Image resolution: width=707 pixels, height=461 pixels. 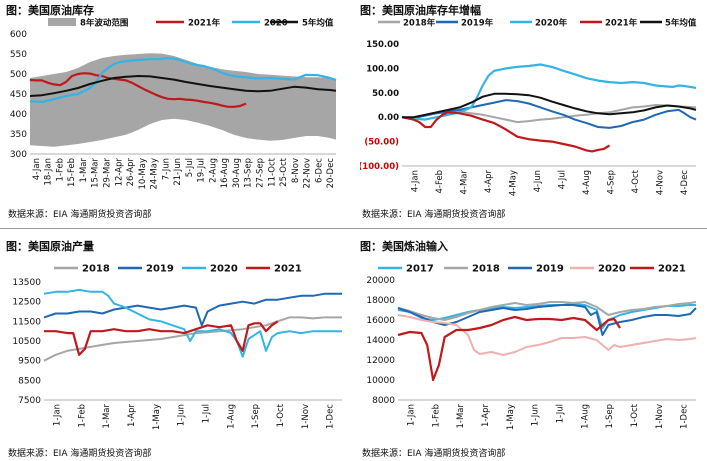 What do you see at coordinates (18, 55) in the screenshot?
I see `y-tick-label: 550` at bounding box center [18, 55].